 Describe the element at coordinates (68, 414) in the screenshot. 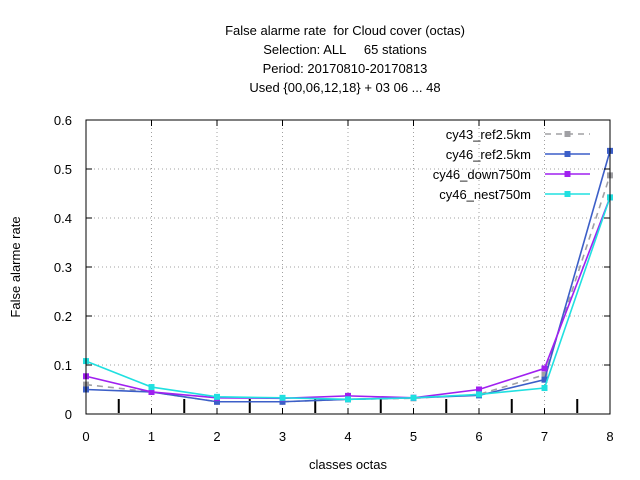

I see `y-tick-label: 0` at that location.